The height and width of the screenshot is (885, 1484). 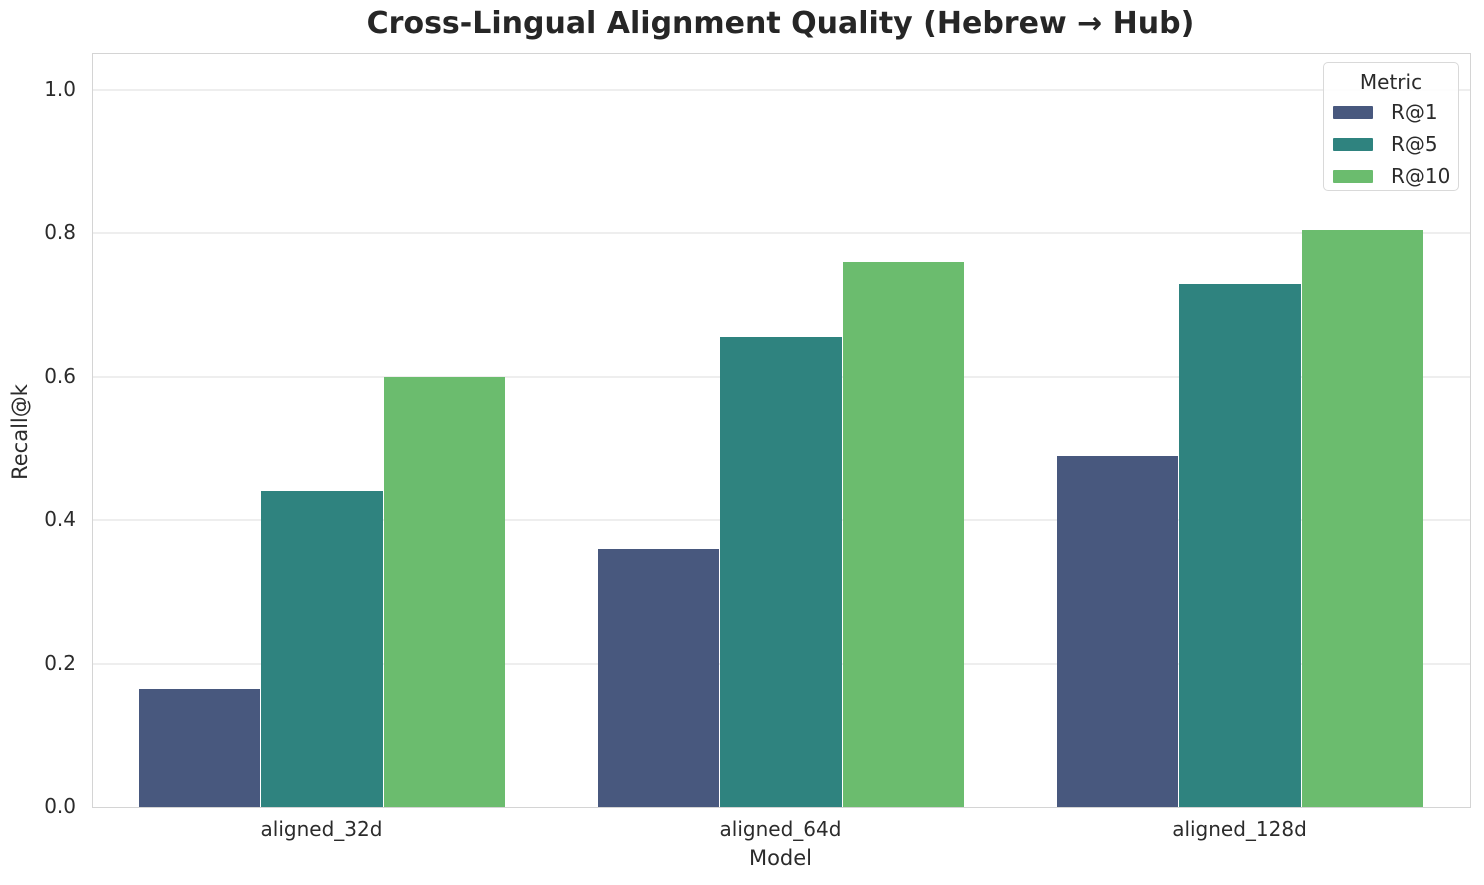 What do you see at coordinates (1385, 112) in the screenshot?
I see `legend-item: R@1` at bounding box center [1385, 112].